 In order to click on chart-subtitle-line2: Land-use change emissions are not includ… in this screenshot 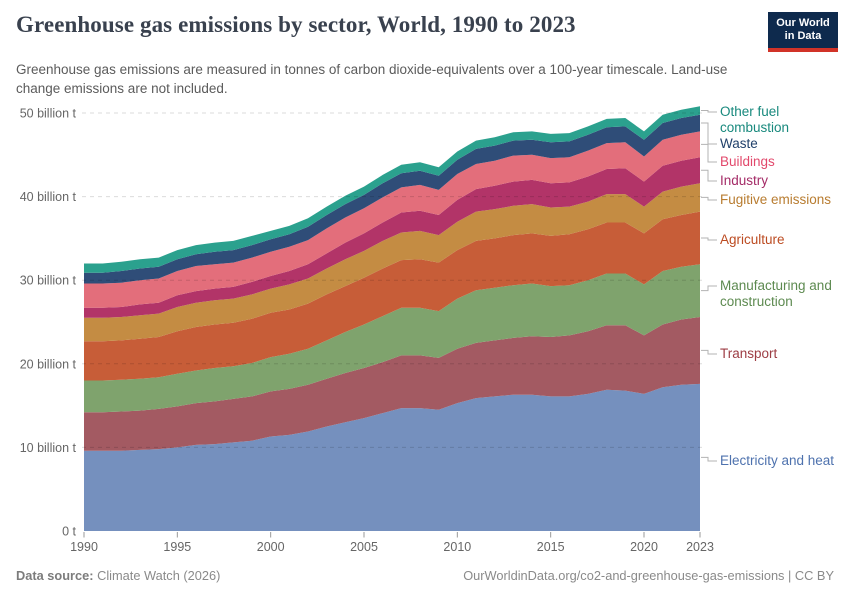, I will do `click(372, 79)`.